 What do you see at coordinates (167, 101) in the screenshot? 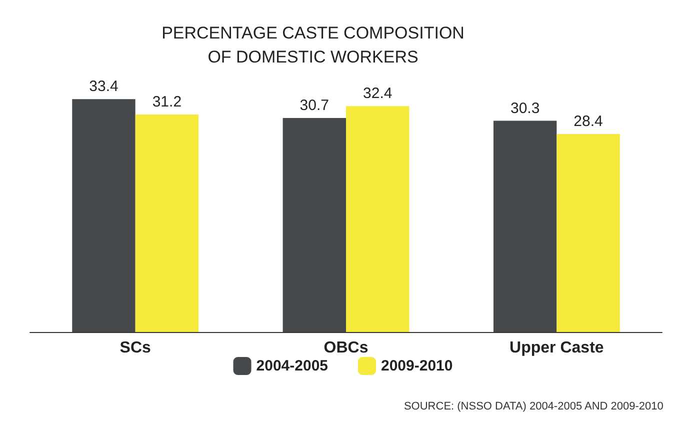
I see `data-label: 31.2` at bounding box center [167, 101].